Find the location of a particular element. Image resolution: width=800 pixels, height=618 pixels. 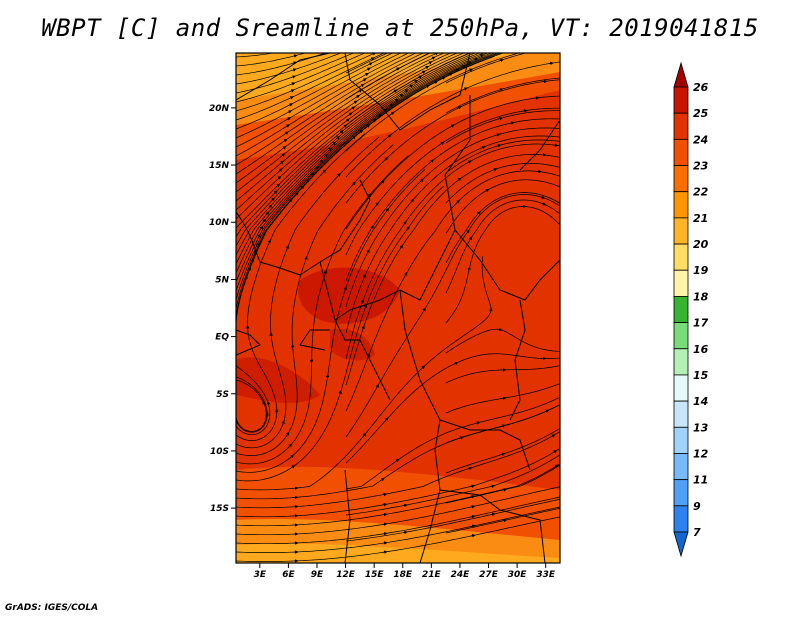

colorbar-label: 19 is located at coordinates (701, 270).